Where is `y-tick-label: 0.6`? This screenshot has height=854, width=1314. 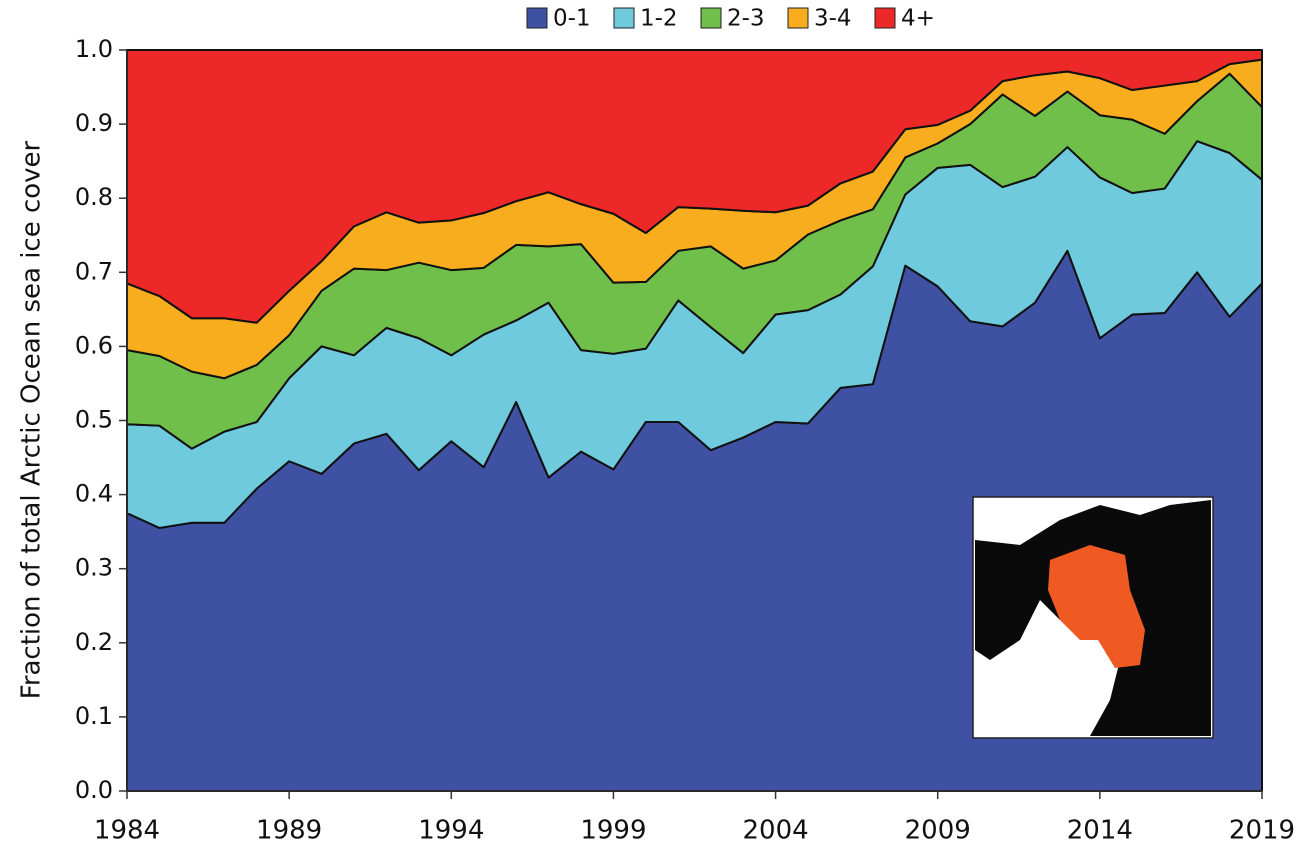 y-tick-label: 0.6 is located at coordinates (94, 345).